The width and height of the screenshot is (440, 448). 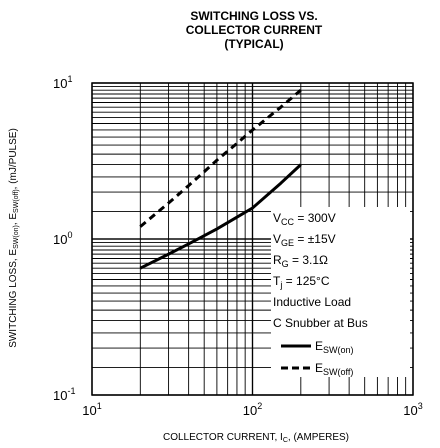 I want to click on legend-label: ESW(off), so click(x=334, y=369).